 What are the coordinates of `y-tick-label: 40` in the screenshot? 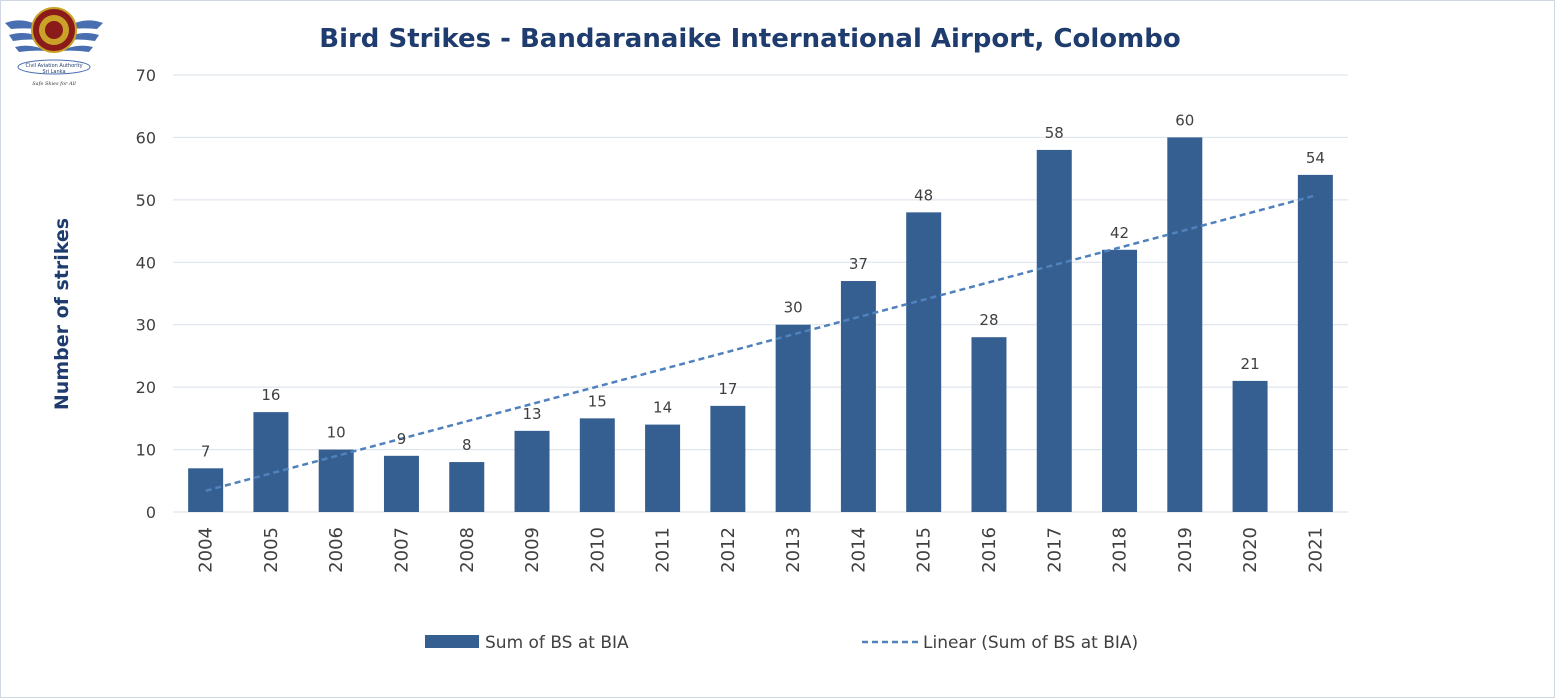 It's located at (146, 262).